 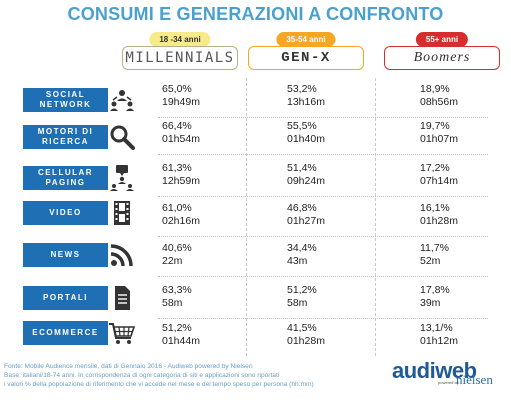 I want to click on time-value: 01h07m, so click(x=439, y=139).